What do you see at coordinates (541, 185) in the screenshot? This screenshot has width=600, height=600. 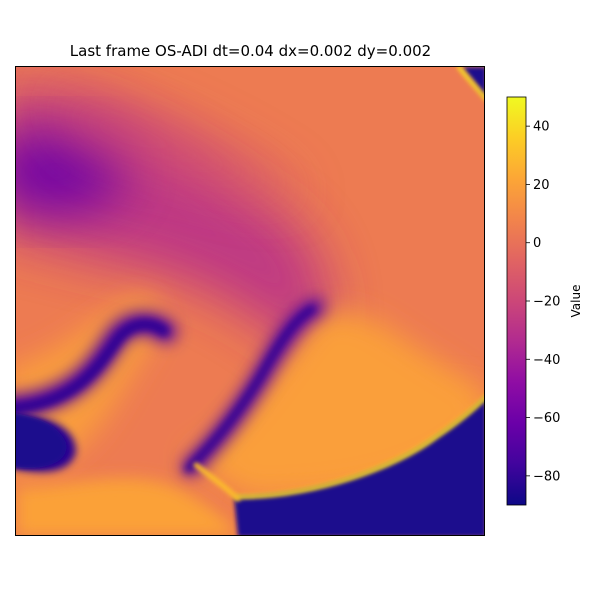 I see `colorbar-tick-label: 20` at bounding box center [541, 185].